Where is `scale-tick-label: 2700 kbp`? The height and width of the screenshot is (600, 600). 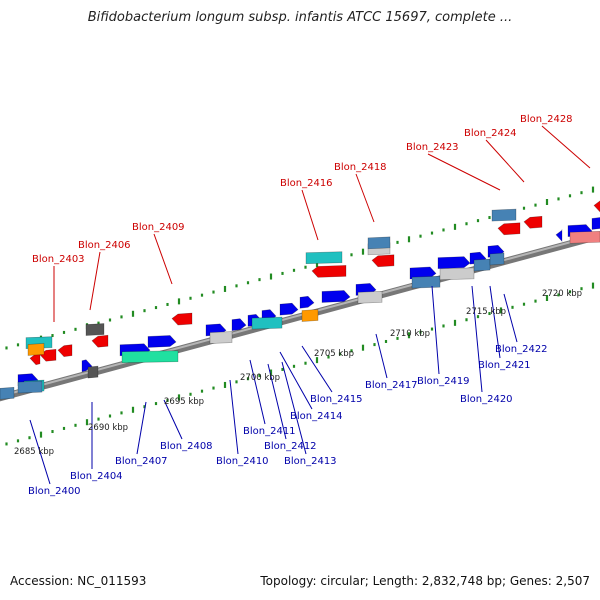 scale-tick-label: 2700 kbp is located at coordinates (260, 378).